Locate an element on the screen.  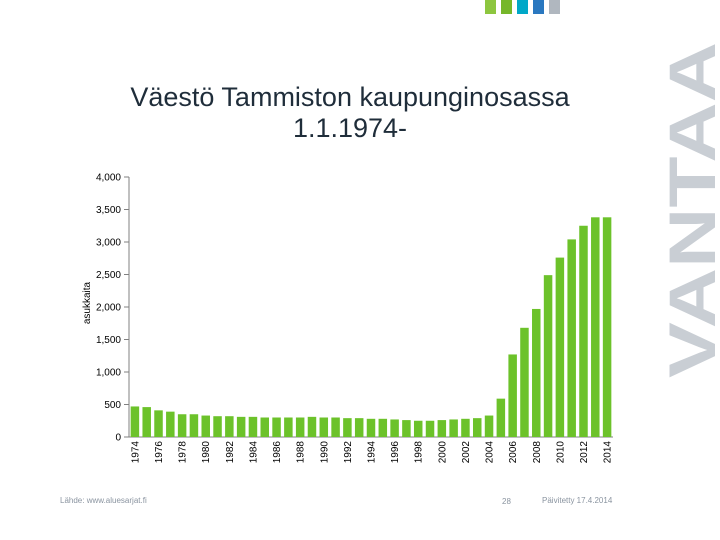
bar-1975 is located at coordinates (146, 422).